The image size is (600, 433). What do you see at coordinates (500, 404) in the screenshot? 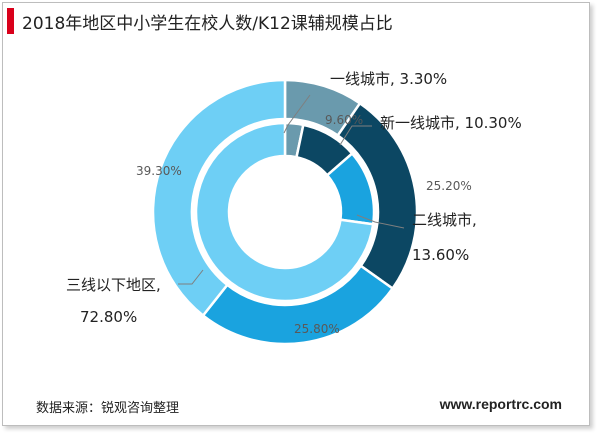
I see `website-url: www.reportrc.com` at bounding box center [500, 404].